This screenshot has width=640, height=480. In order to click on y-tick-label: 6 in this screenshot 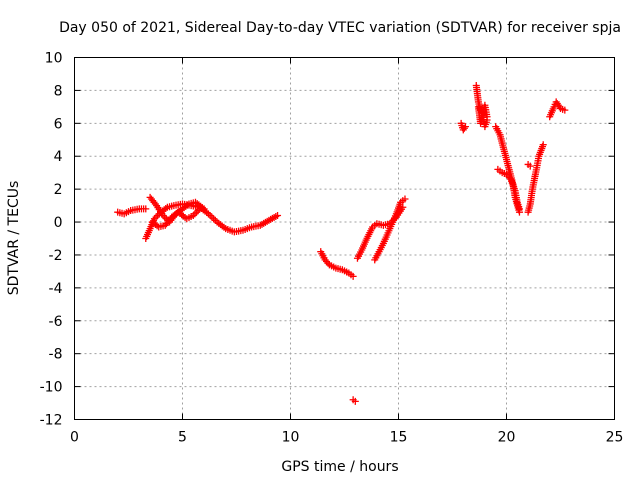, I will do `click(58, 124)`.